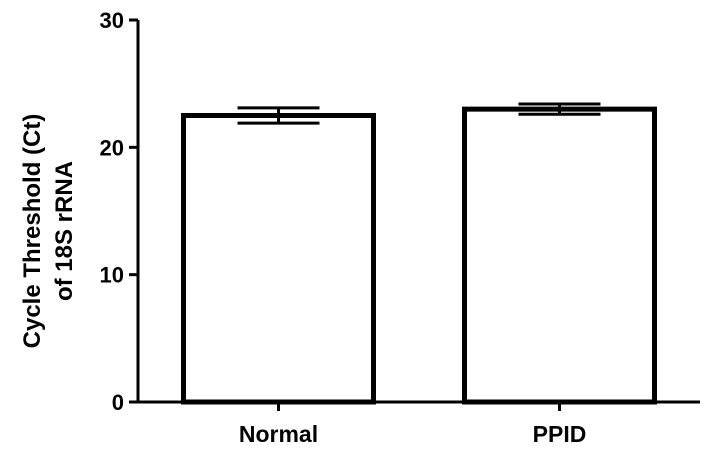  Describe the element at coordinates (48, 231) in the screenshot. I see `y-axis-title: Cycle Threshold (Ct) of 18S rRNA` at that location.